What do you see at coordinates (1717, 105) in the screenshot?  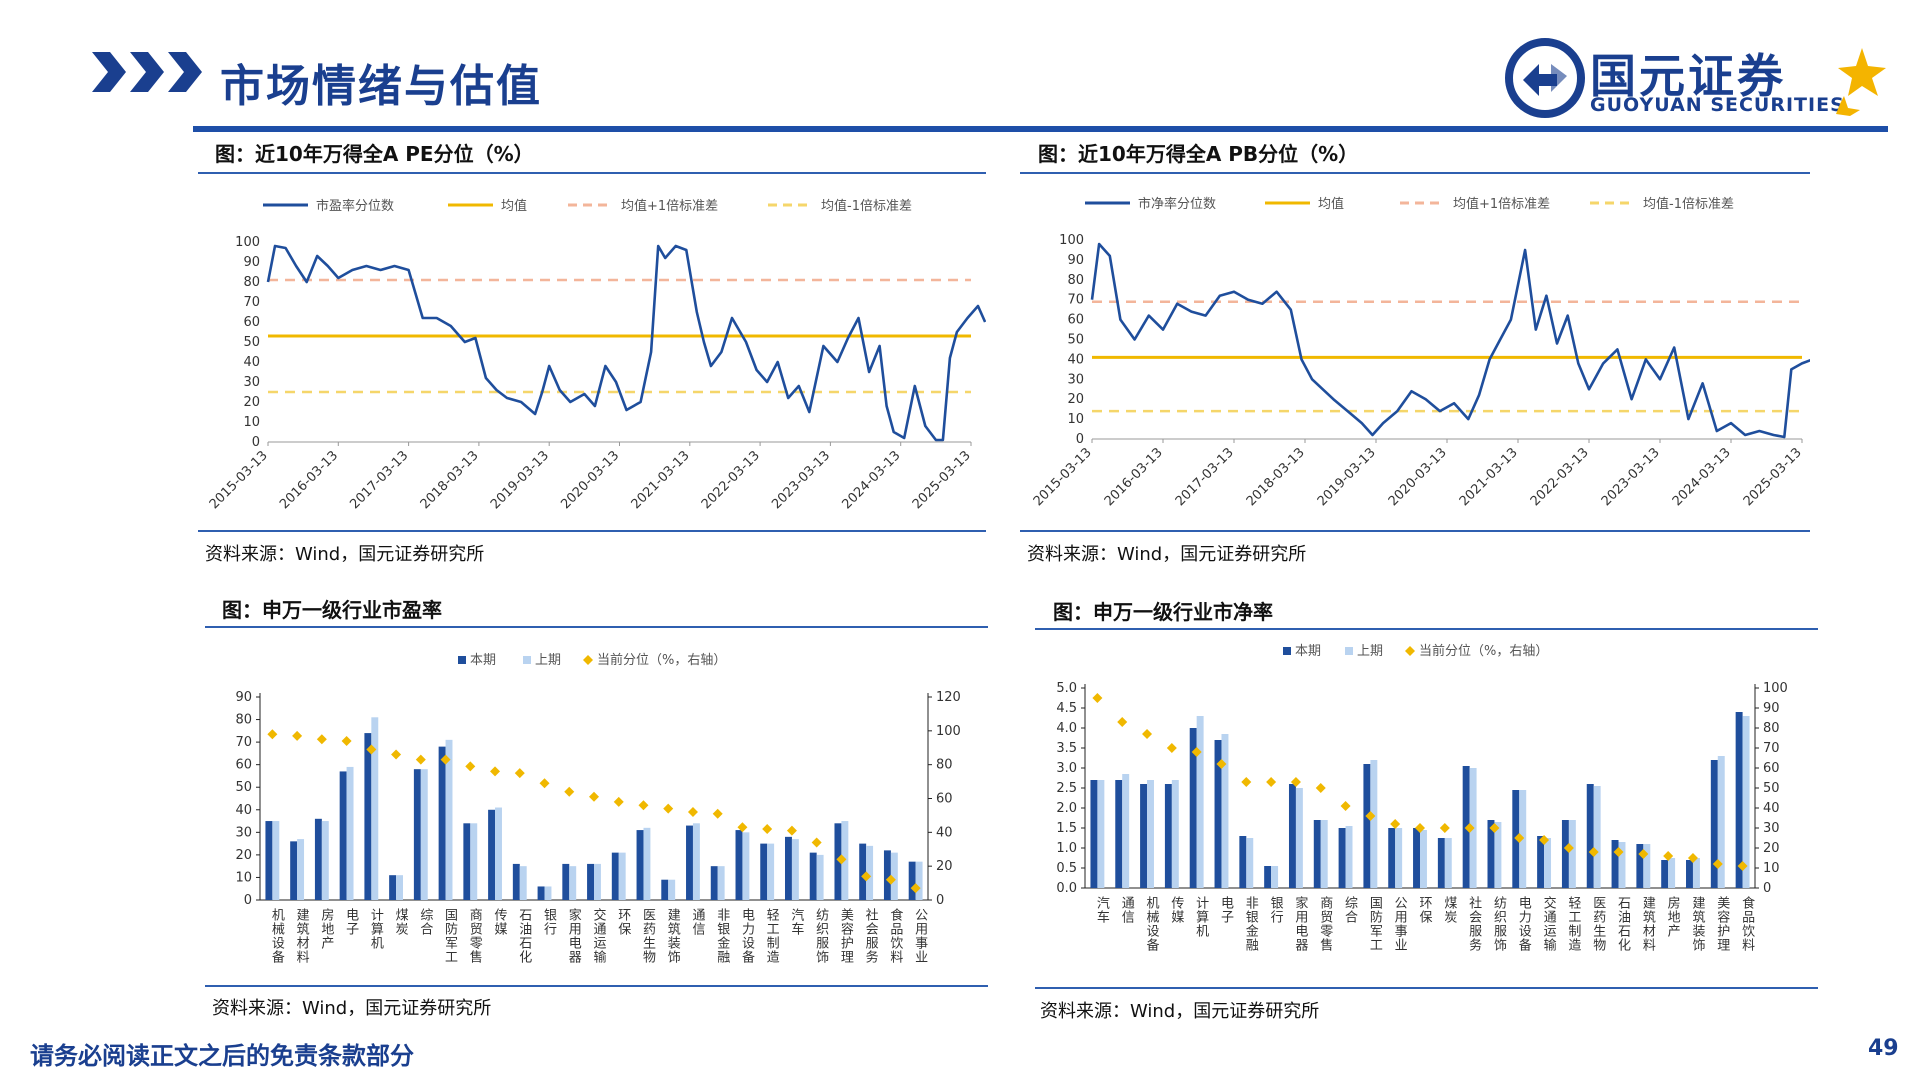 I see `company-name-en: GUOYUAN SECURITIES` at bounding box center [1717, 105].